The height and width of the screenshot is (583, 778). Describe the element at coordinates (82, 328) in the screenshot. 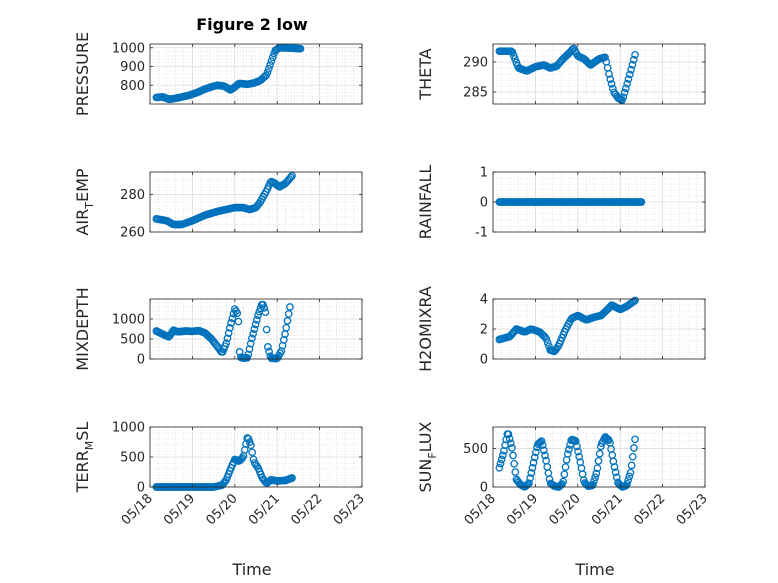

I see `y-axis-label: MIXDEPTH` at that location.